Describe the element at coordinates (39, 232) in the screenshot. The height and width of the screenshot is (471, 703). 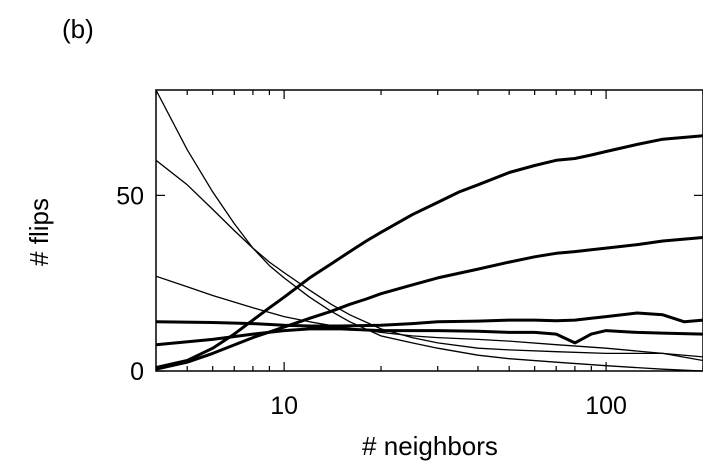
I see `y-axis-label: # flips` at that location.